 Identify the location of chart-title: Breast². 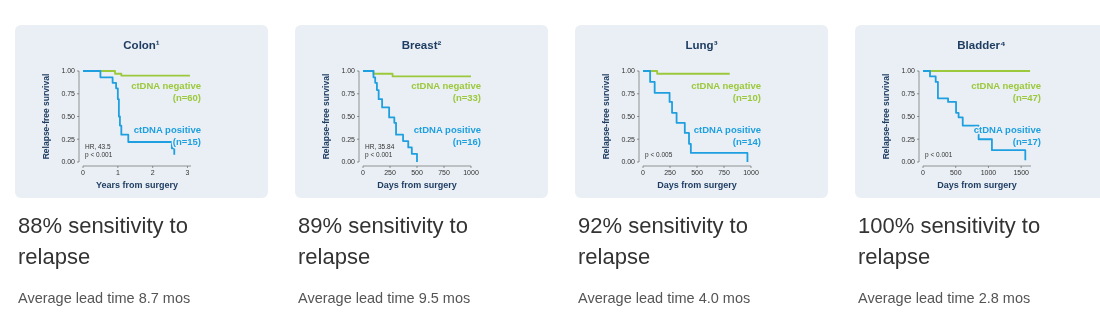
(421, 45).